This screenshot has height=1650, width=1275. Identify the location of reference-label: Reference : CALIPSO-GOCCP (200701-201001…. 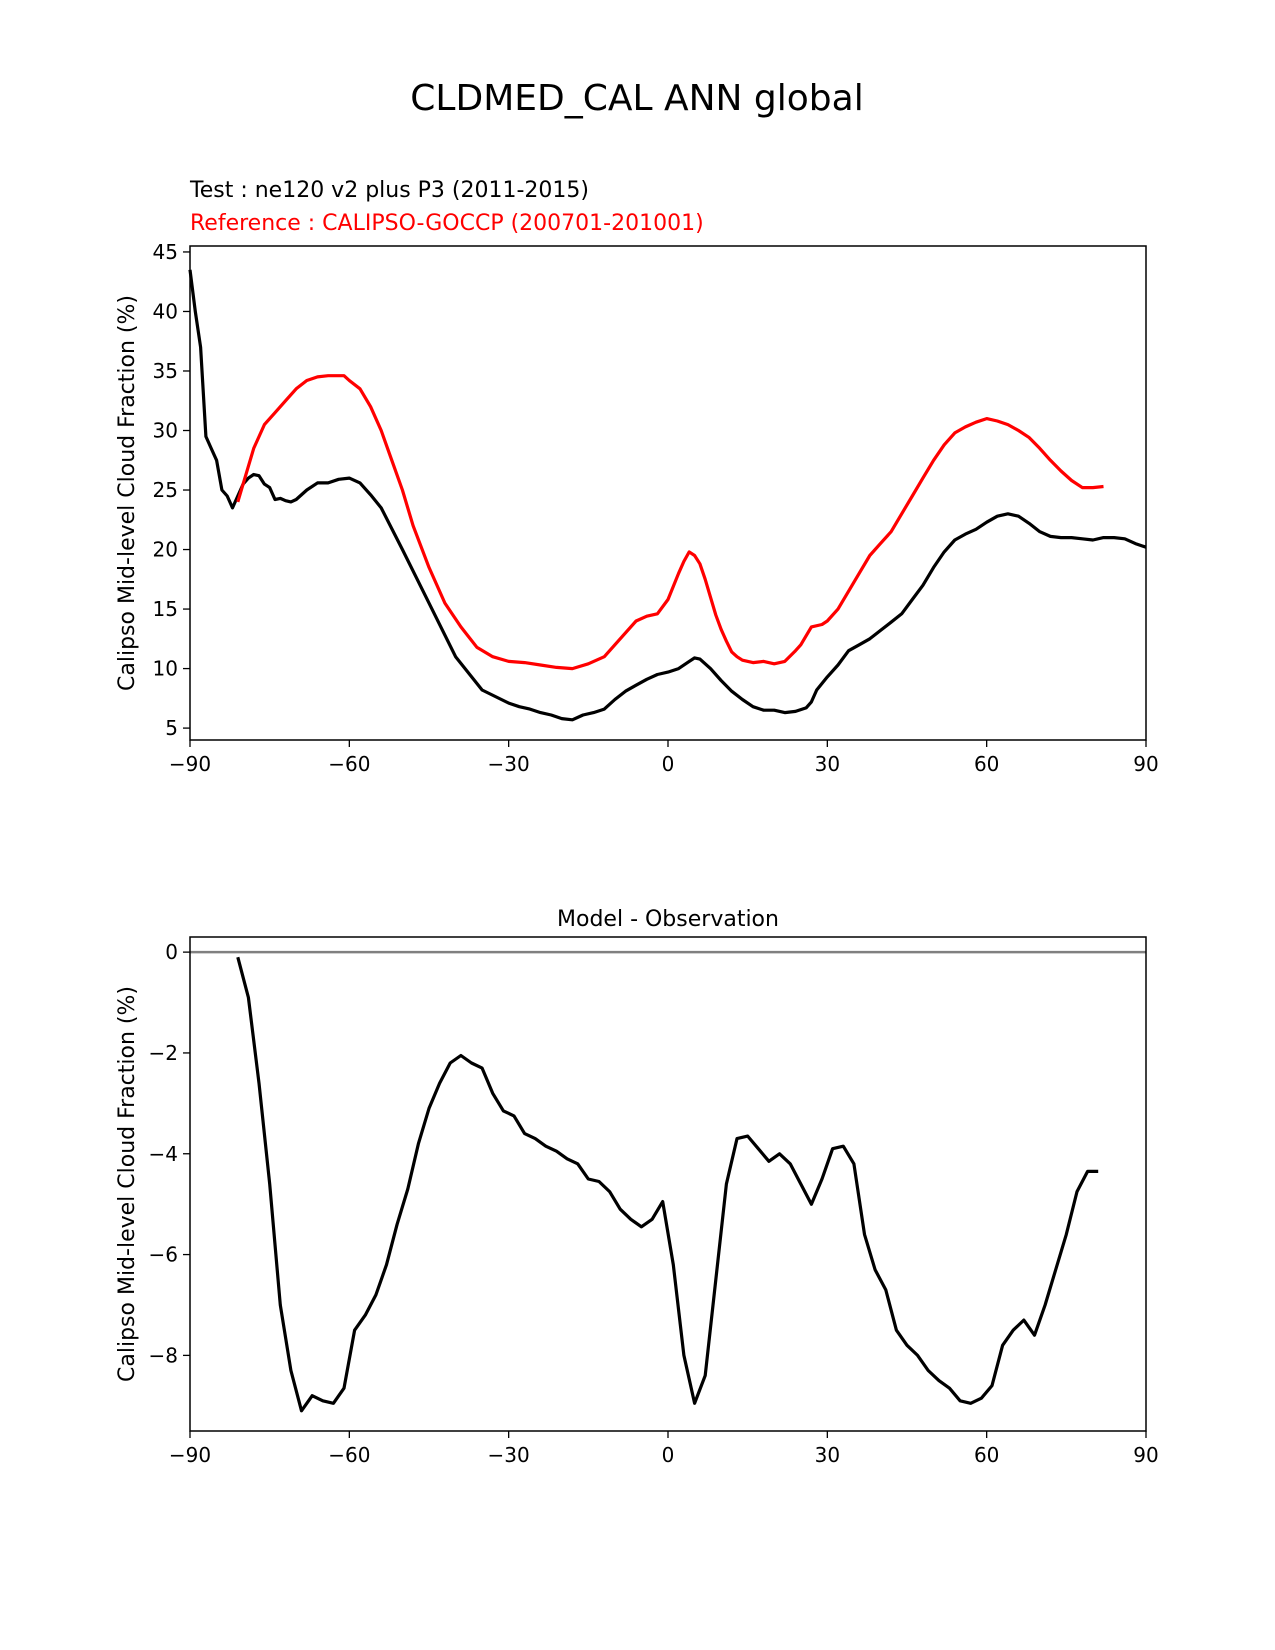
(447, 223).